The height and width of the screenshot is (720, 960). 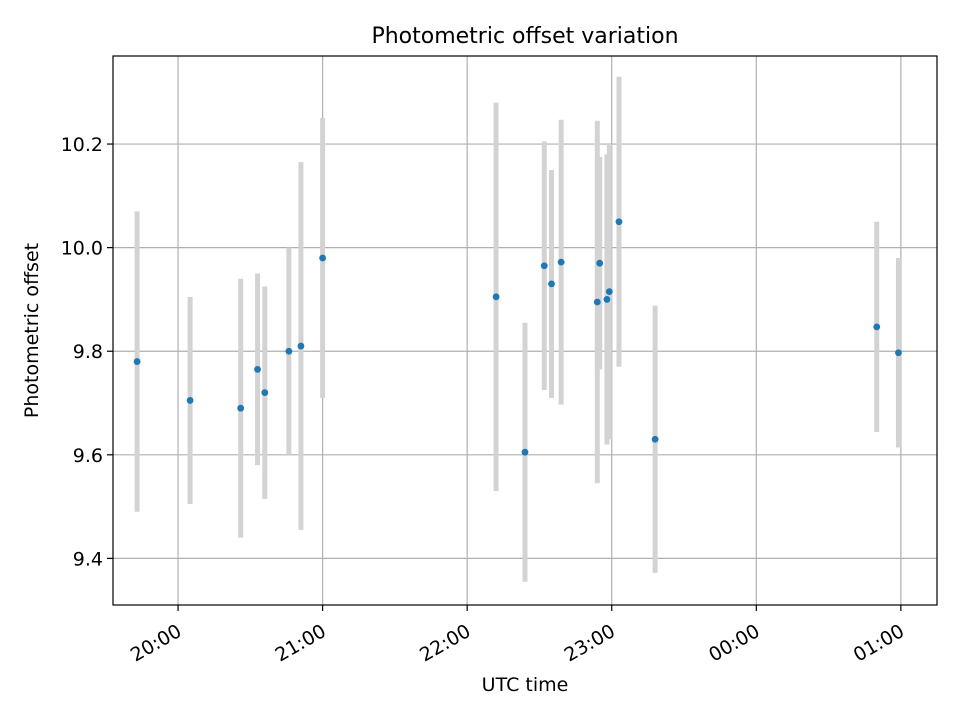 What do you see at coordinates (525, 685) in the screenshot?
I see `x-axis-label: UTC time` at bounding box center [525, 685].